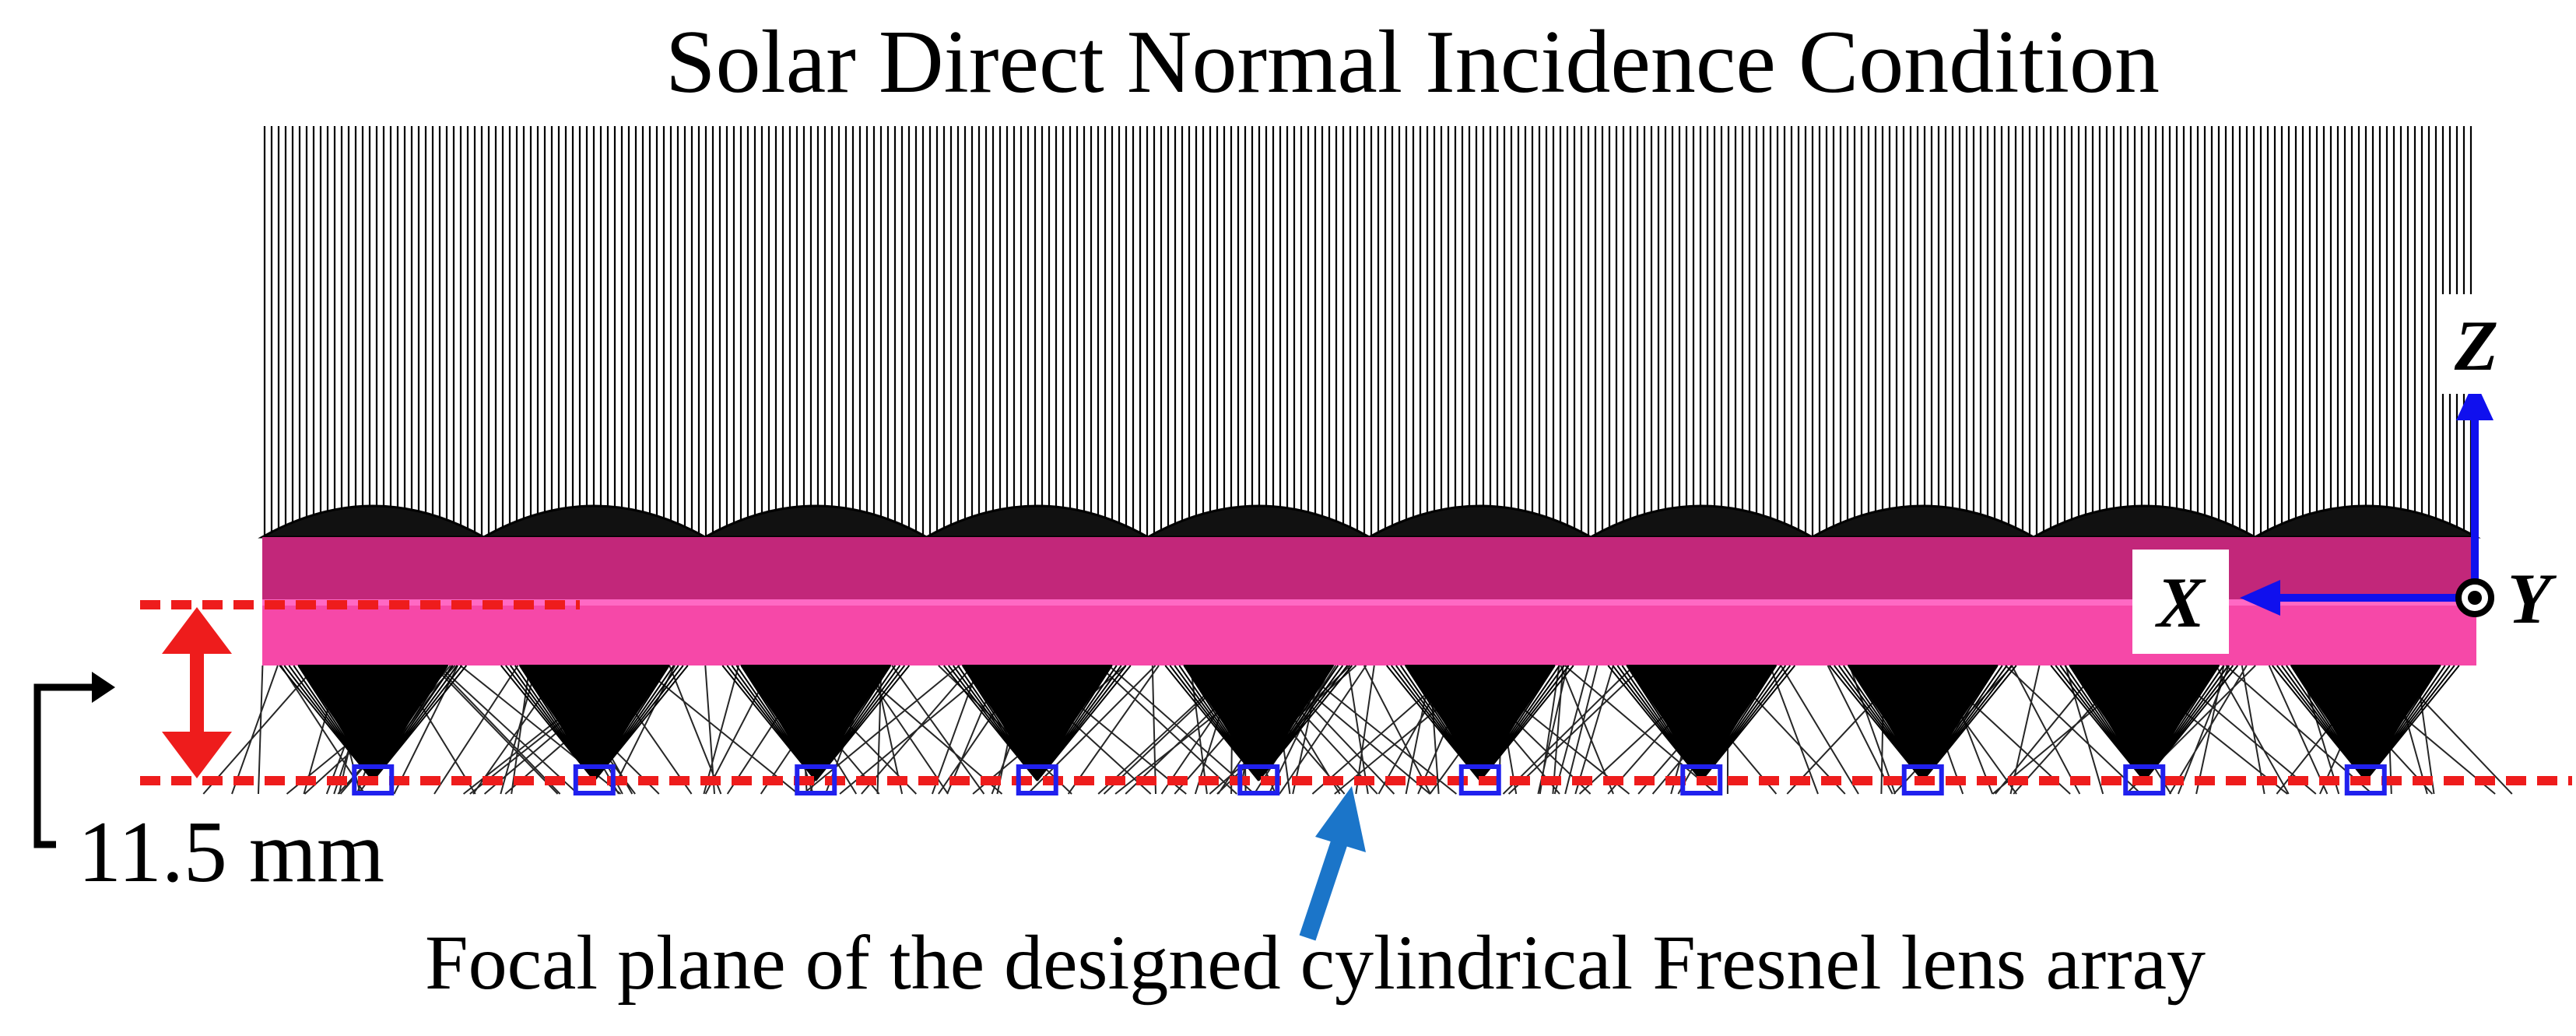 The image size is (2576, 1036). Describe the element at coordinates (197, 692) in the screenshot. I see `dimension-arrow` at that location.